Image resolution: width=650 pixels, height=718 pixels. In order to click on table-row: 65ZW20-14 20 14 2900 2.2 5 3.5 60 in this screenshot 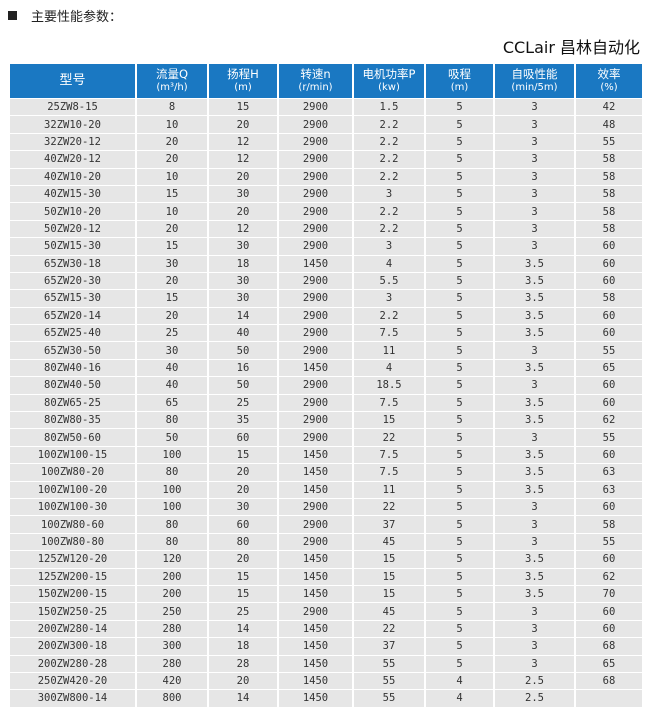, I will do `click(326, 316)`.